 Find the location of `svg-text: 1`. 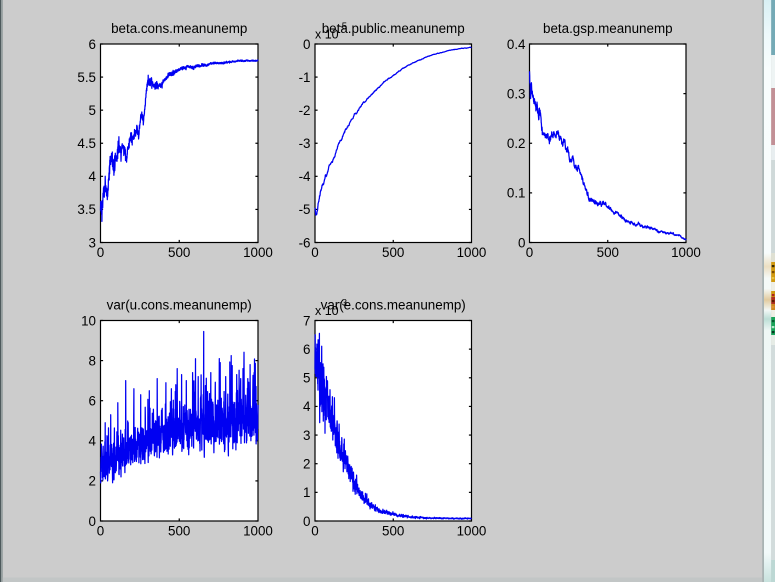

svg-text: 1 is located at coordinates (306, 492).